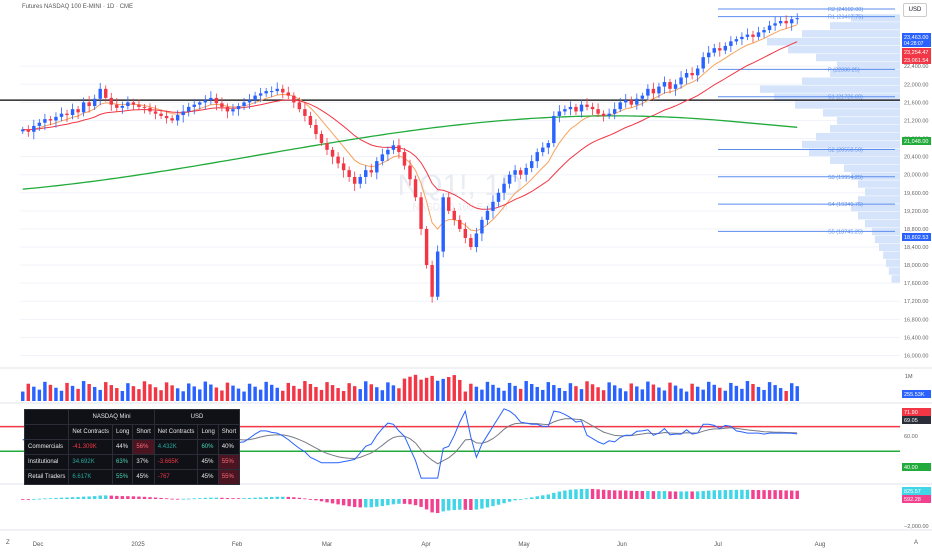  What do you see at coordinates (38, 545) in the screenshot?
I see `x-tick-label: Dec` at bounding box center [38, 545].